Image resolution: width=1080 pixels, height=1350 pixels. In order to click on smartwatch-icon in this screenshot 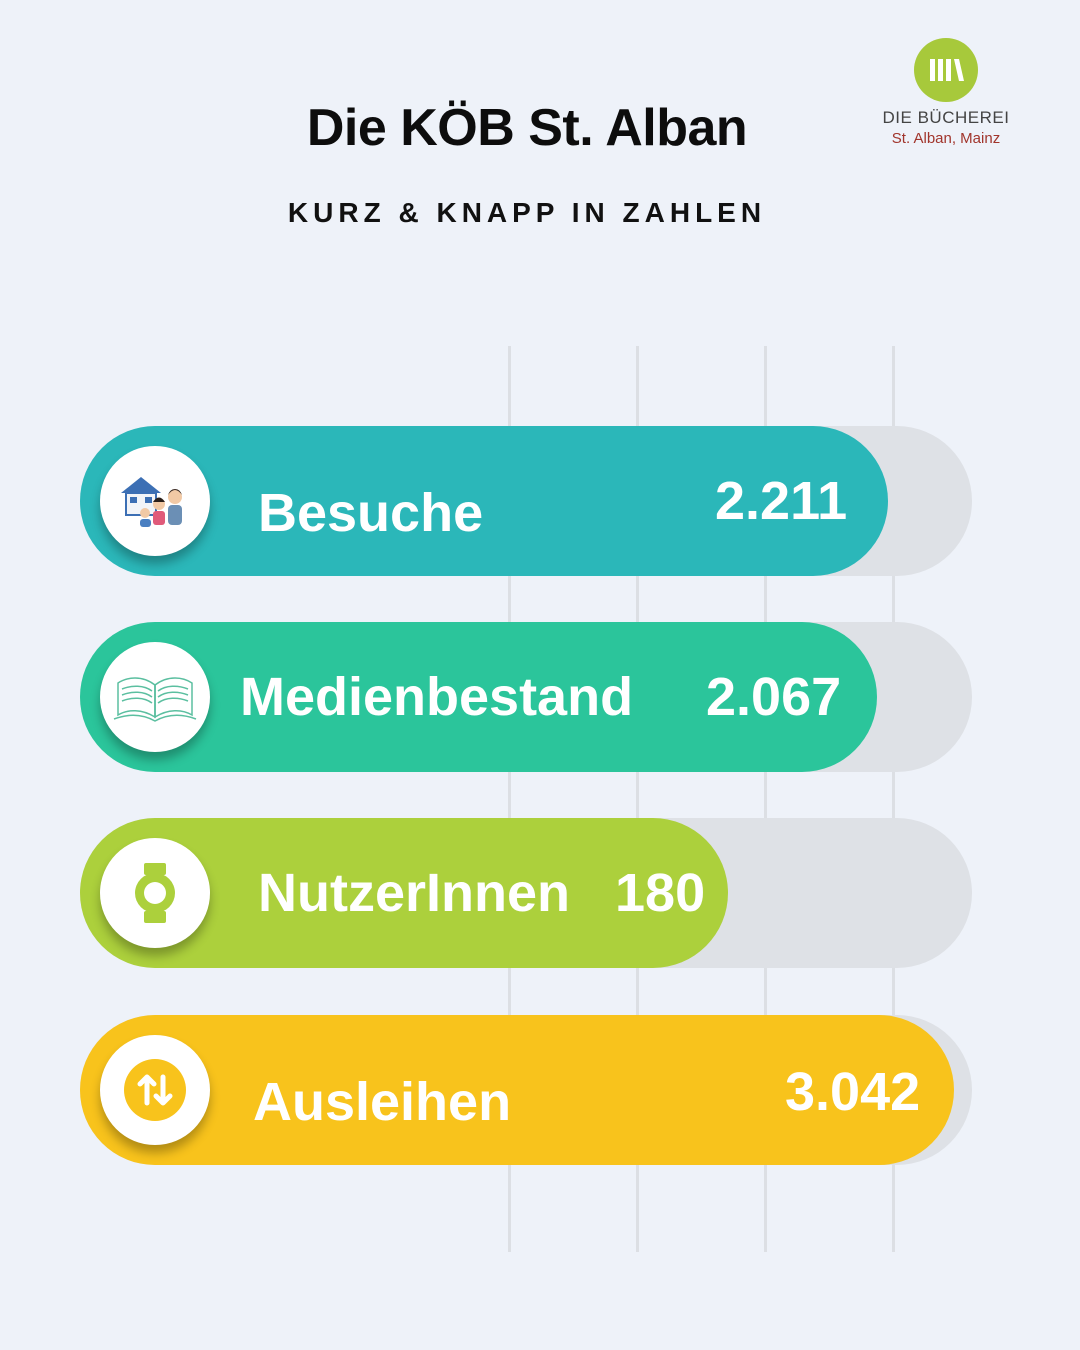, I will do `click(155, 893)`.